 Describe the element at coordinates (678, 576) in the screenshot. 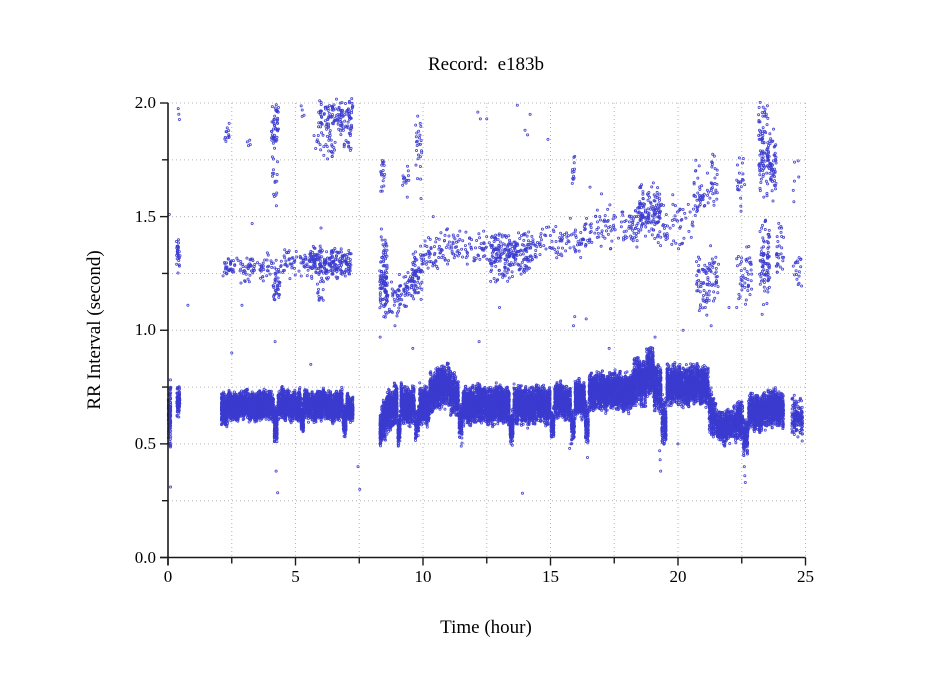

I see `x-tick-label: 20` at that location.